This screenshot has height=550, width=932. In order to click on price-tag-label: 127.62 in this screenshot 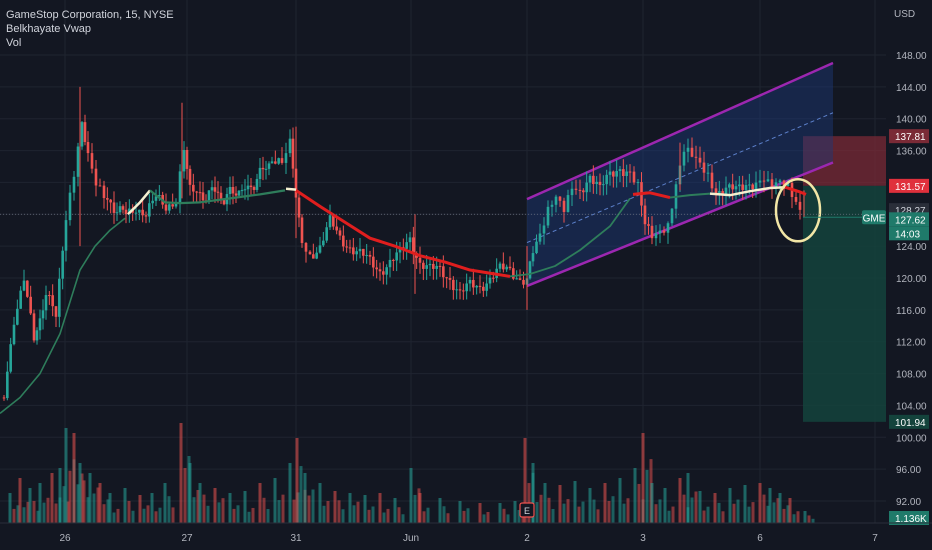, I will do `click(910, 220)`.